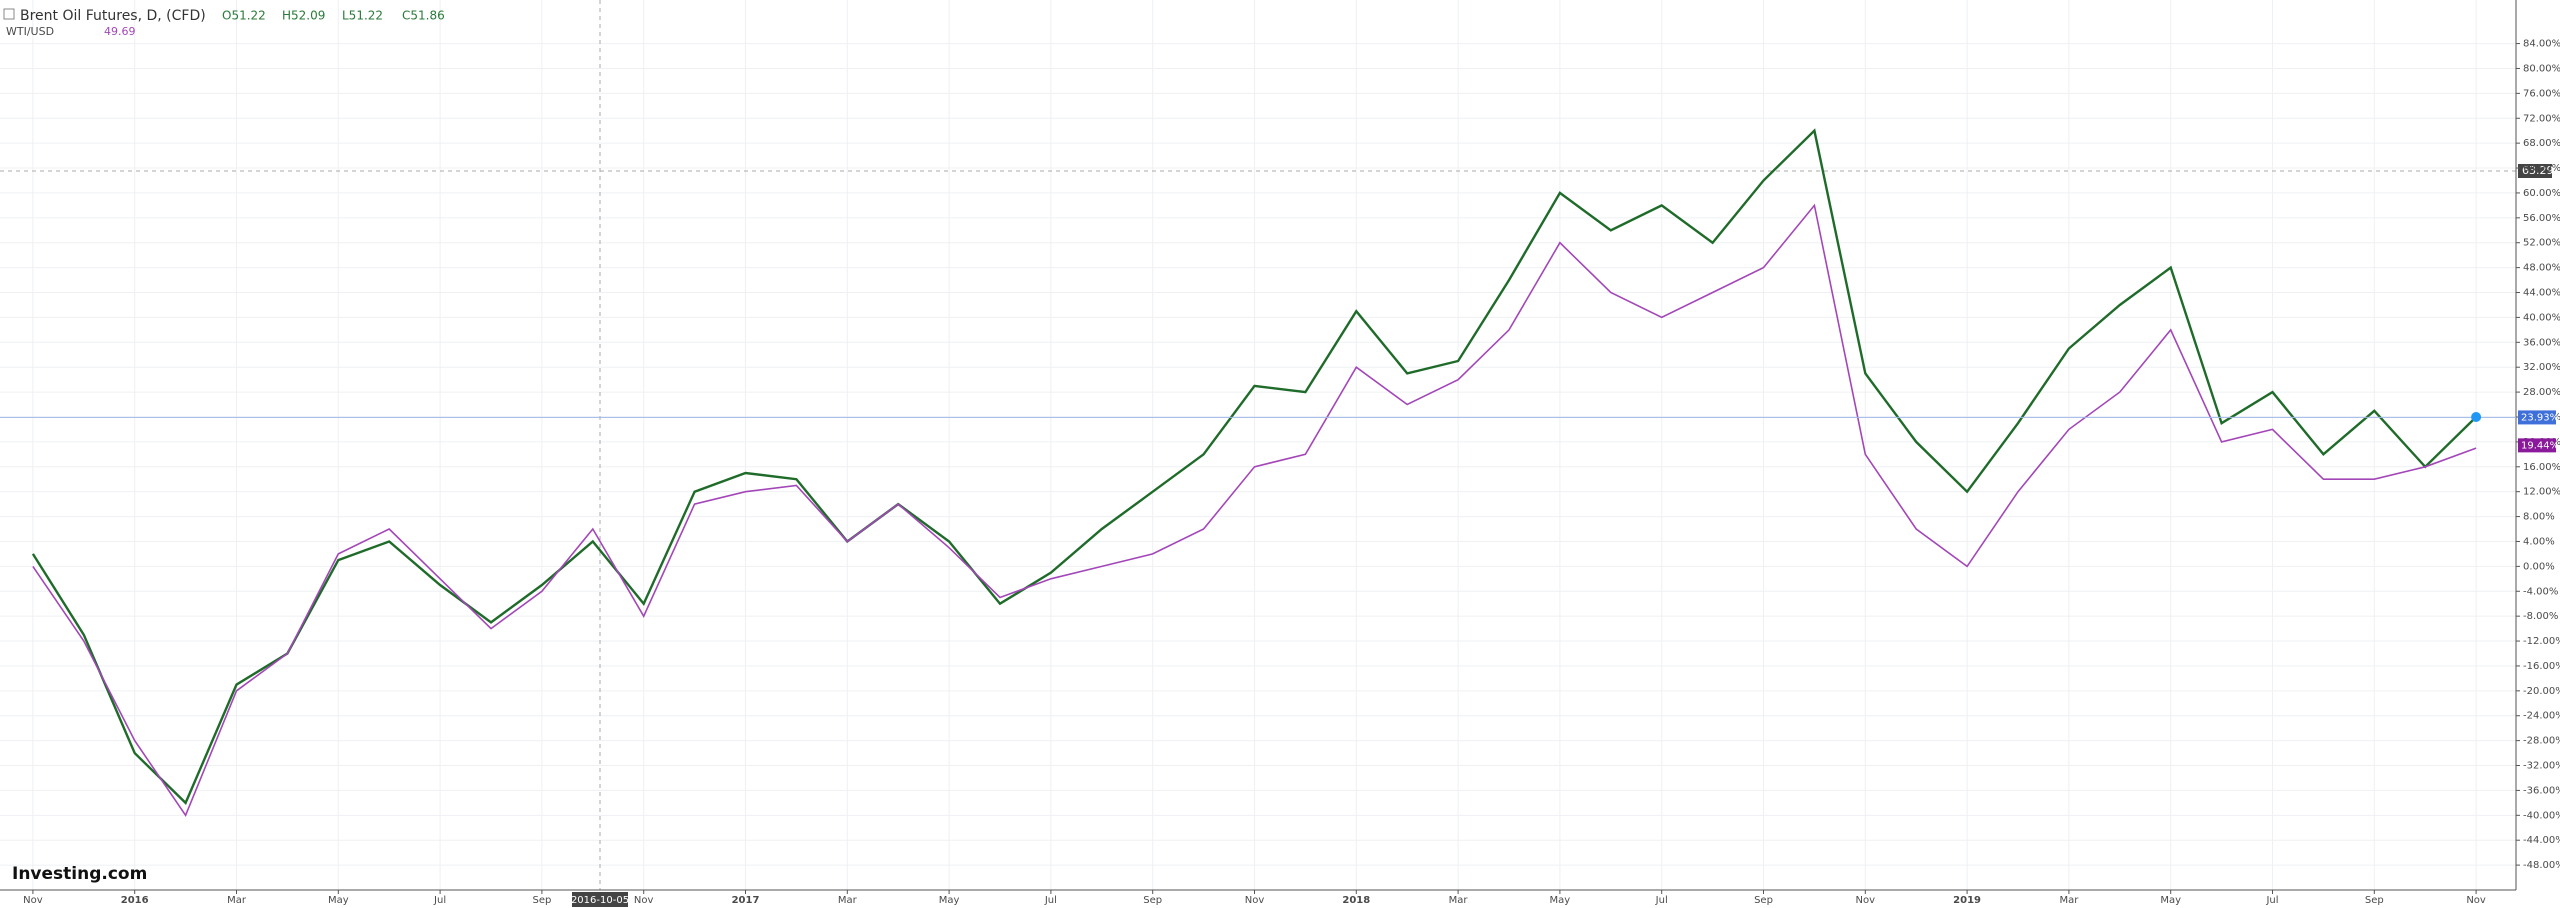  What do you see at coordinates (2541, 268) in the screenshot?
I see `y-tick-label: 48.00%` at bounding box center [2541, 268].